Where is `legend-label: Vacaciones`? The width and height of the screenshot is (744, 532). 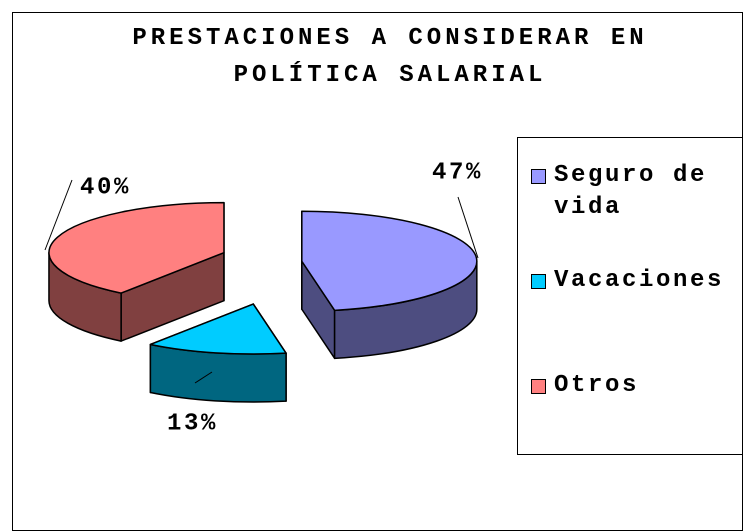 legend-label: Vacaciones is located at coordinates (639, 280).